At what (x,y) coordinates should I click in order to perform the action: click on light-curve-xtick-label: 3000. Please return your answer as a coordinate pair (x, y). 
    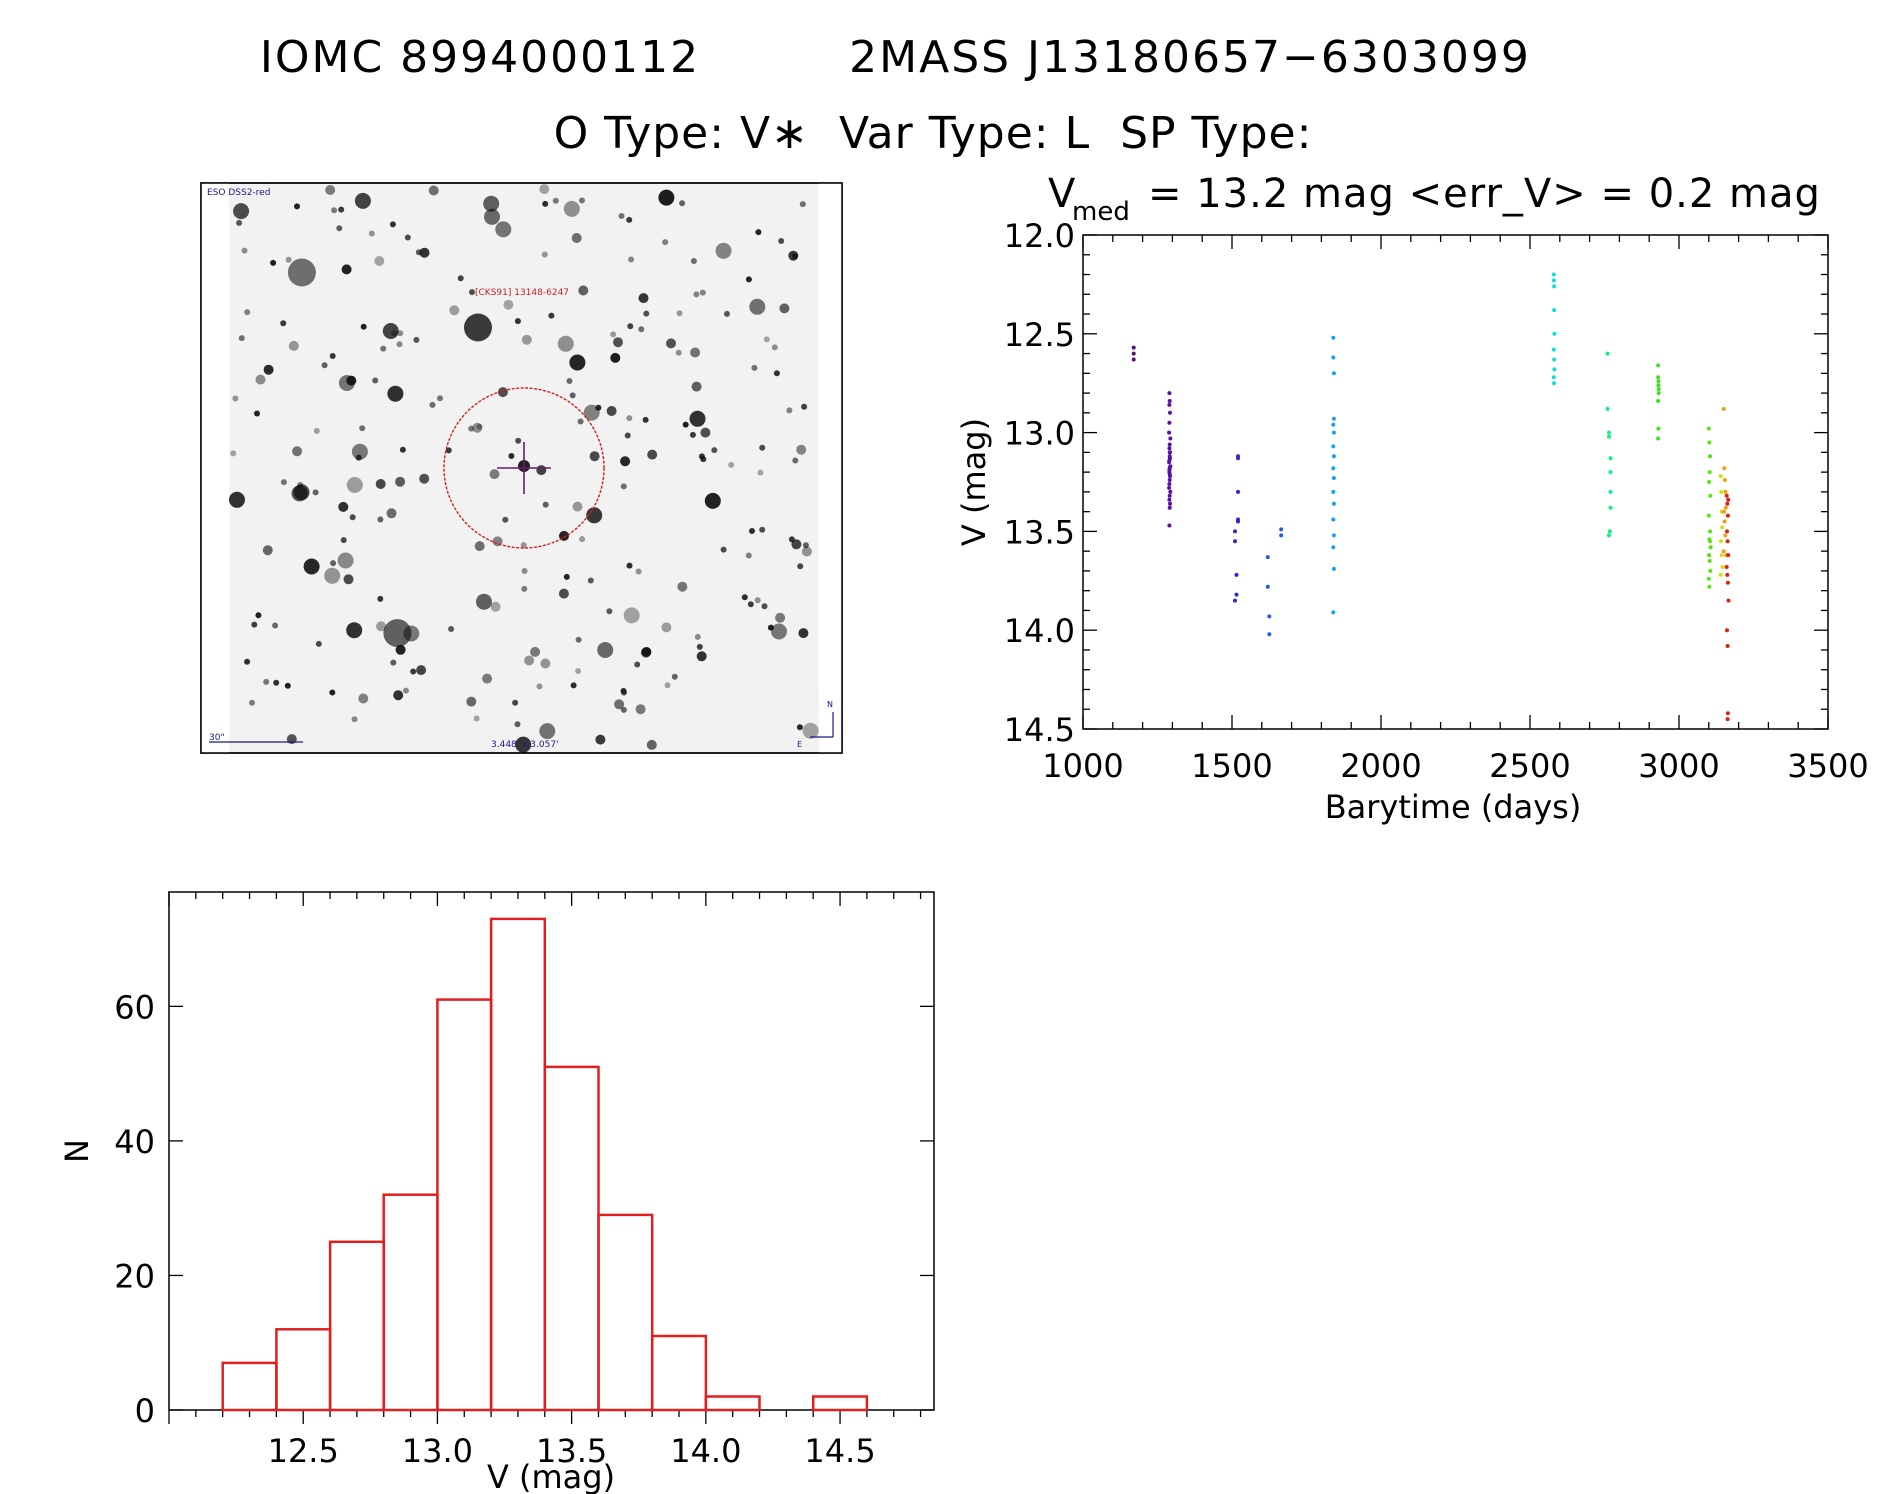
    Looking at the image, I should click on (1678, 766).